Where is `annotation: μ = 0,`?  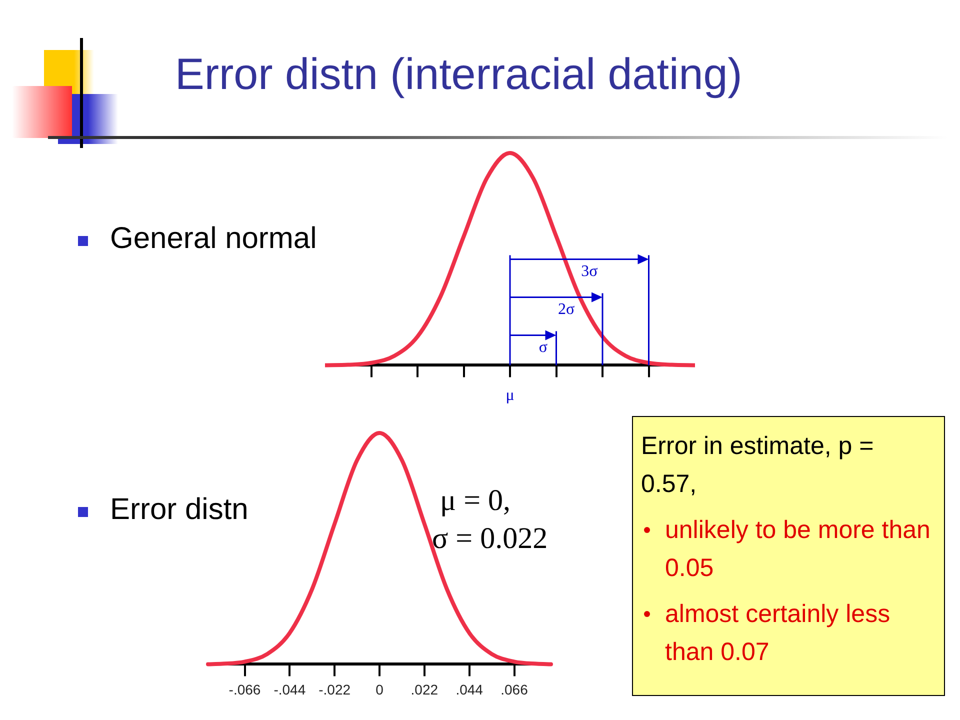
annotation: μ = 0, is located at coordinates (475, 501).